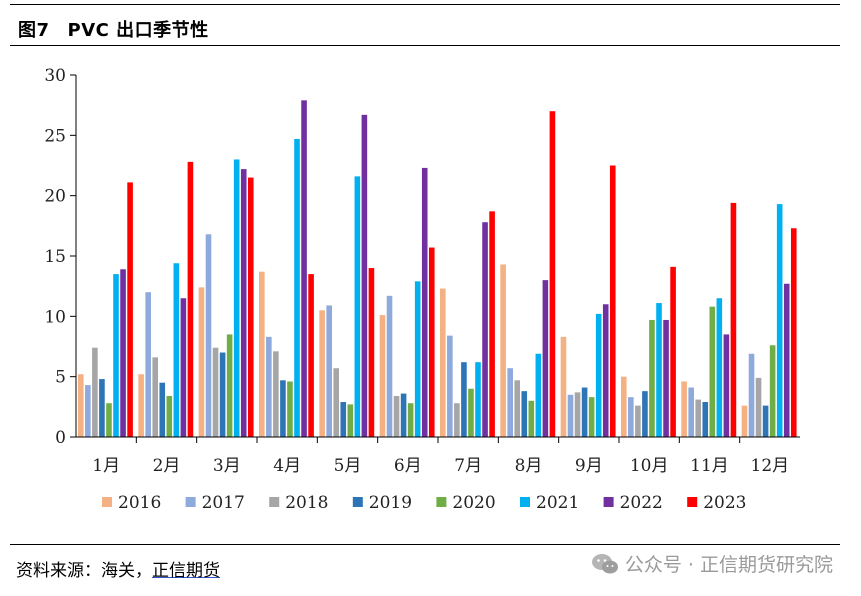 The width and height of the screenshot is (861, 596). I want to click on watermark: 公众号 · 正信期货研究院, so click(712, 563).